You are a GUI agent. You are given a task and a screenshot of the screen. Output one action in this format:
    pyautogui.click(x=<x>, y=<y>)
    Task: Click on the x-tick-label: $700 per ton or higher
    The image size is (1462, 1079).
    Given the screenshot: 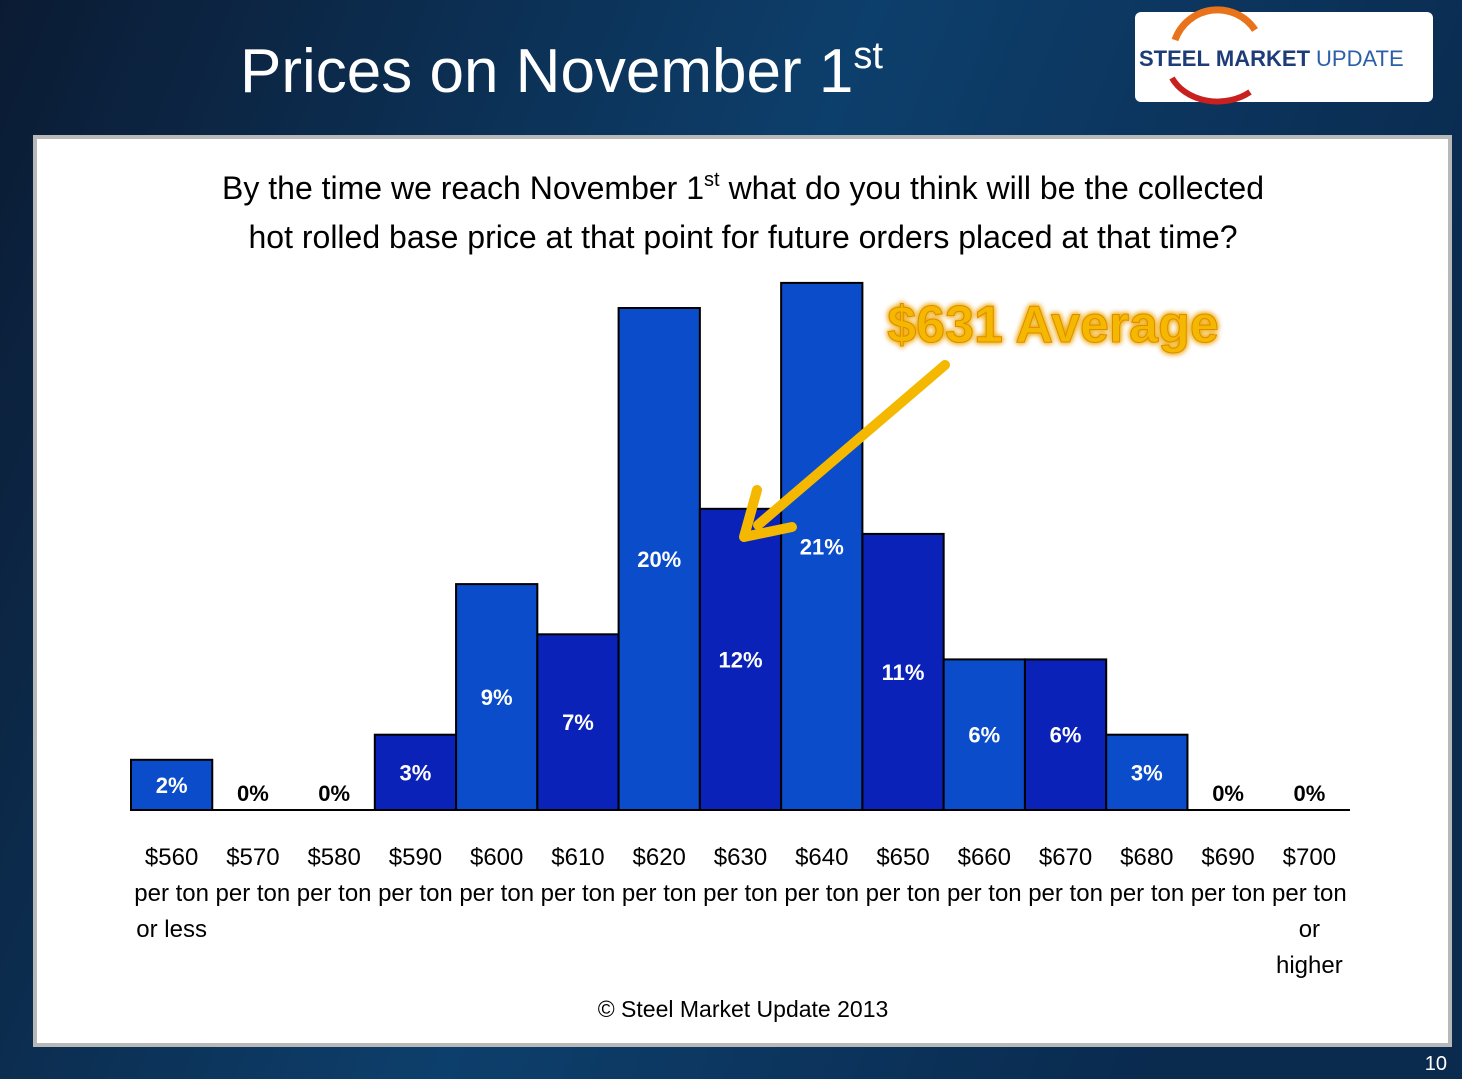 What is the action you would take?
    pyautogui.click(x=1309, y=911)
    